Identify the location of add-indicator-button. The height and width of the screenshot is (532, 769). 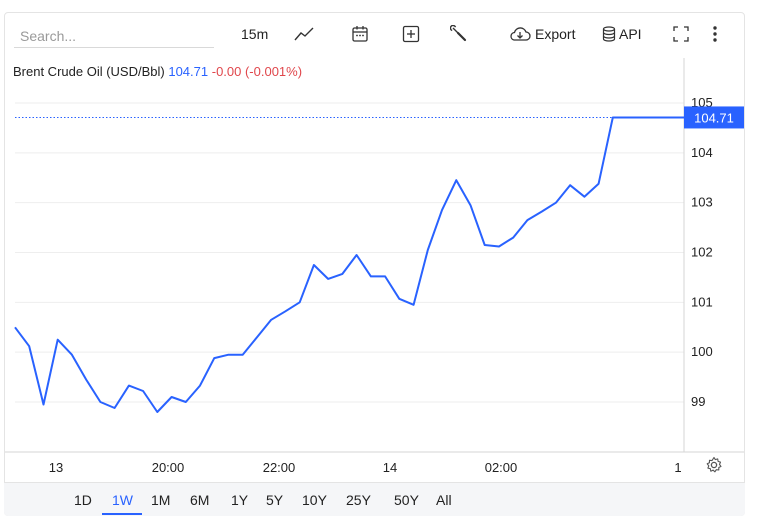
(411, 34).